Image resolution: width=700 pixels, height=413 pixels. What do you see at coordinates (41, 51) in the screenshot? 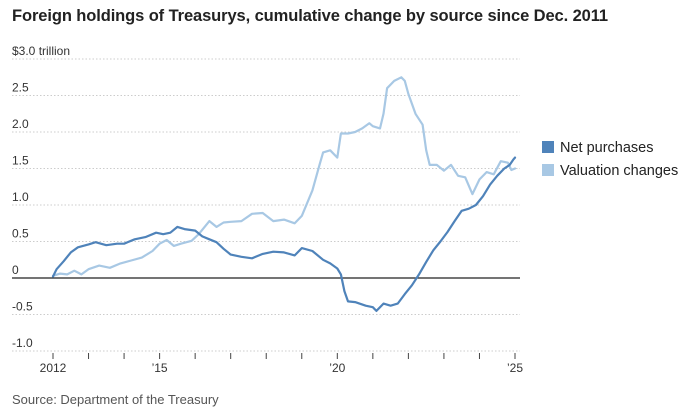
I see `y-tick-label: $3.0 trillion` at bounding box center [41, 51].